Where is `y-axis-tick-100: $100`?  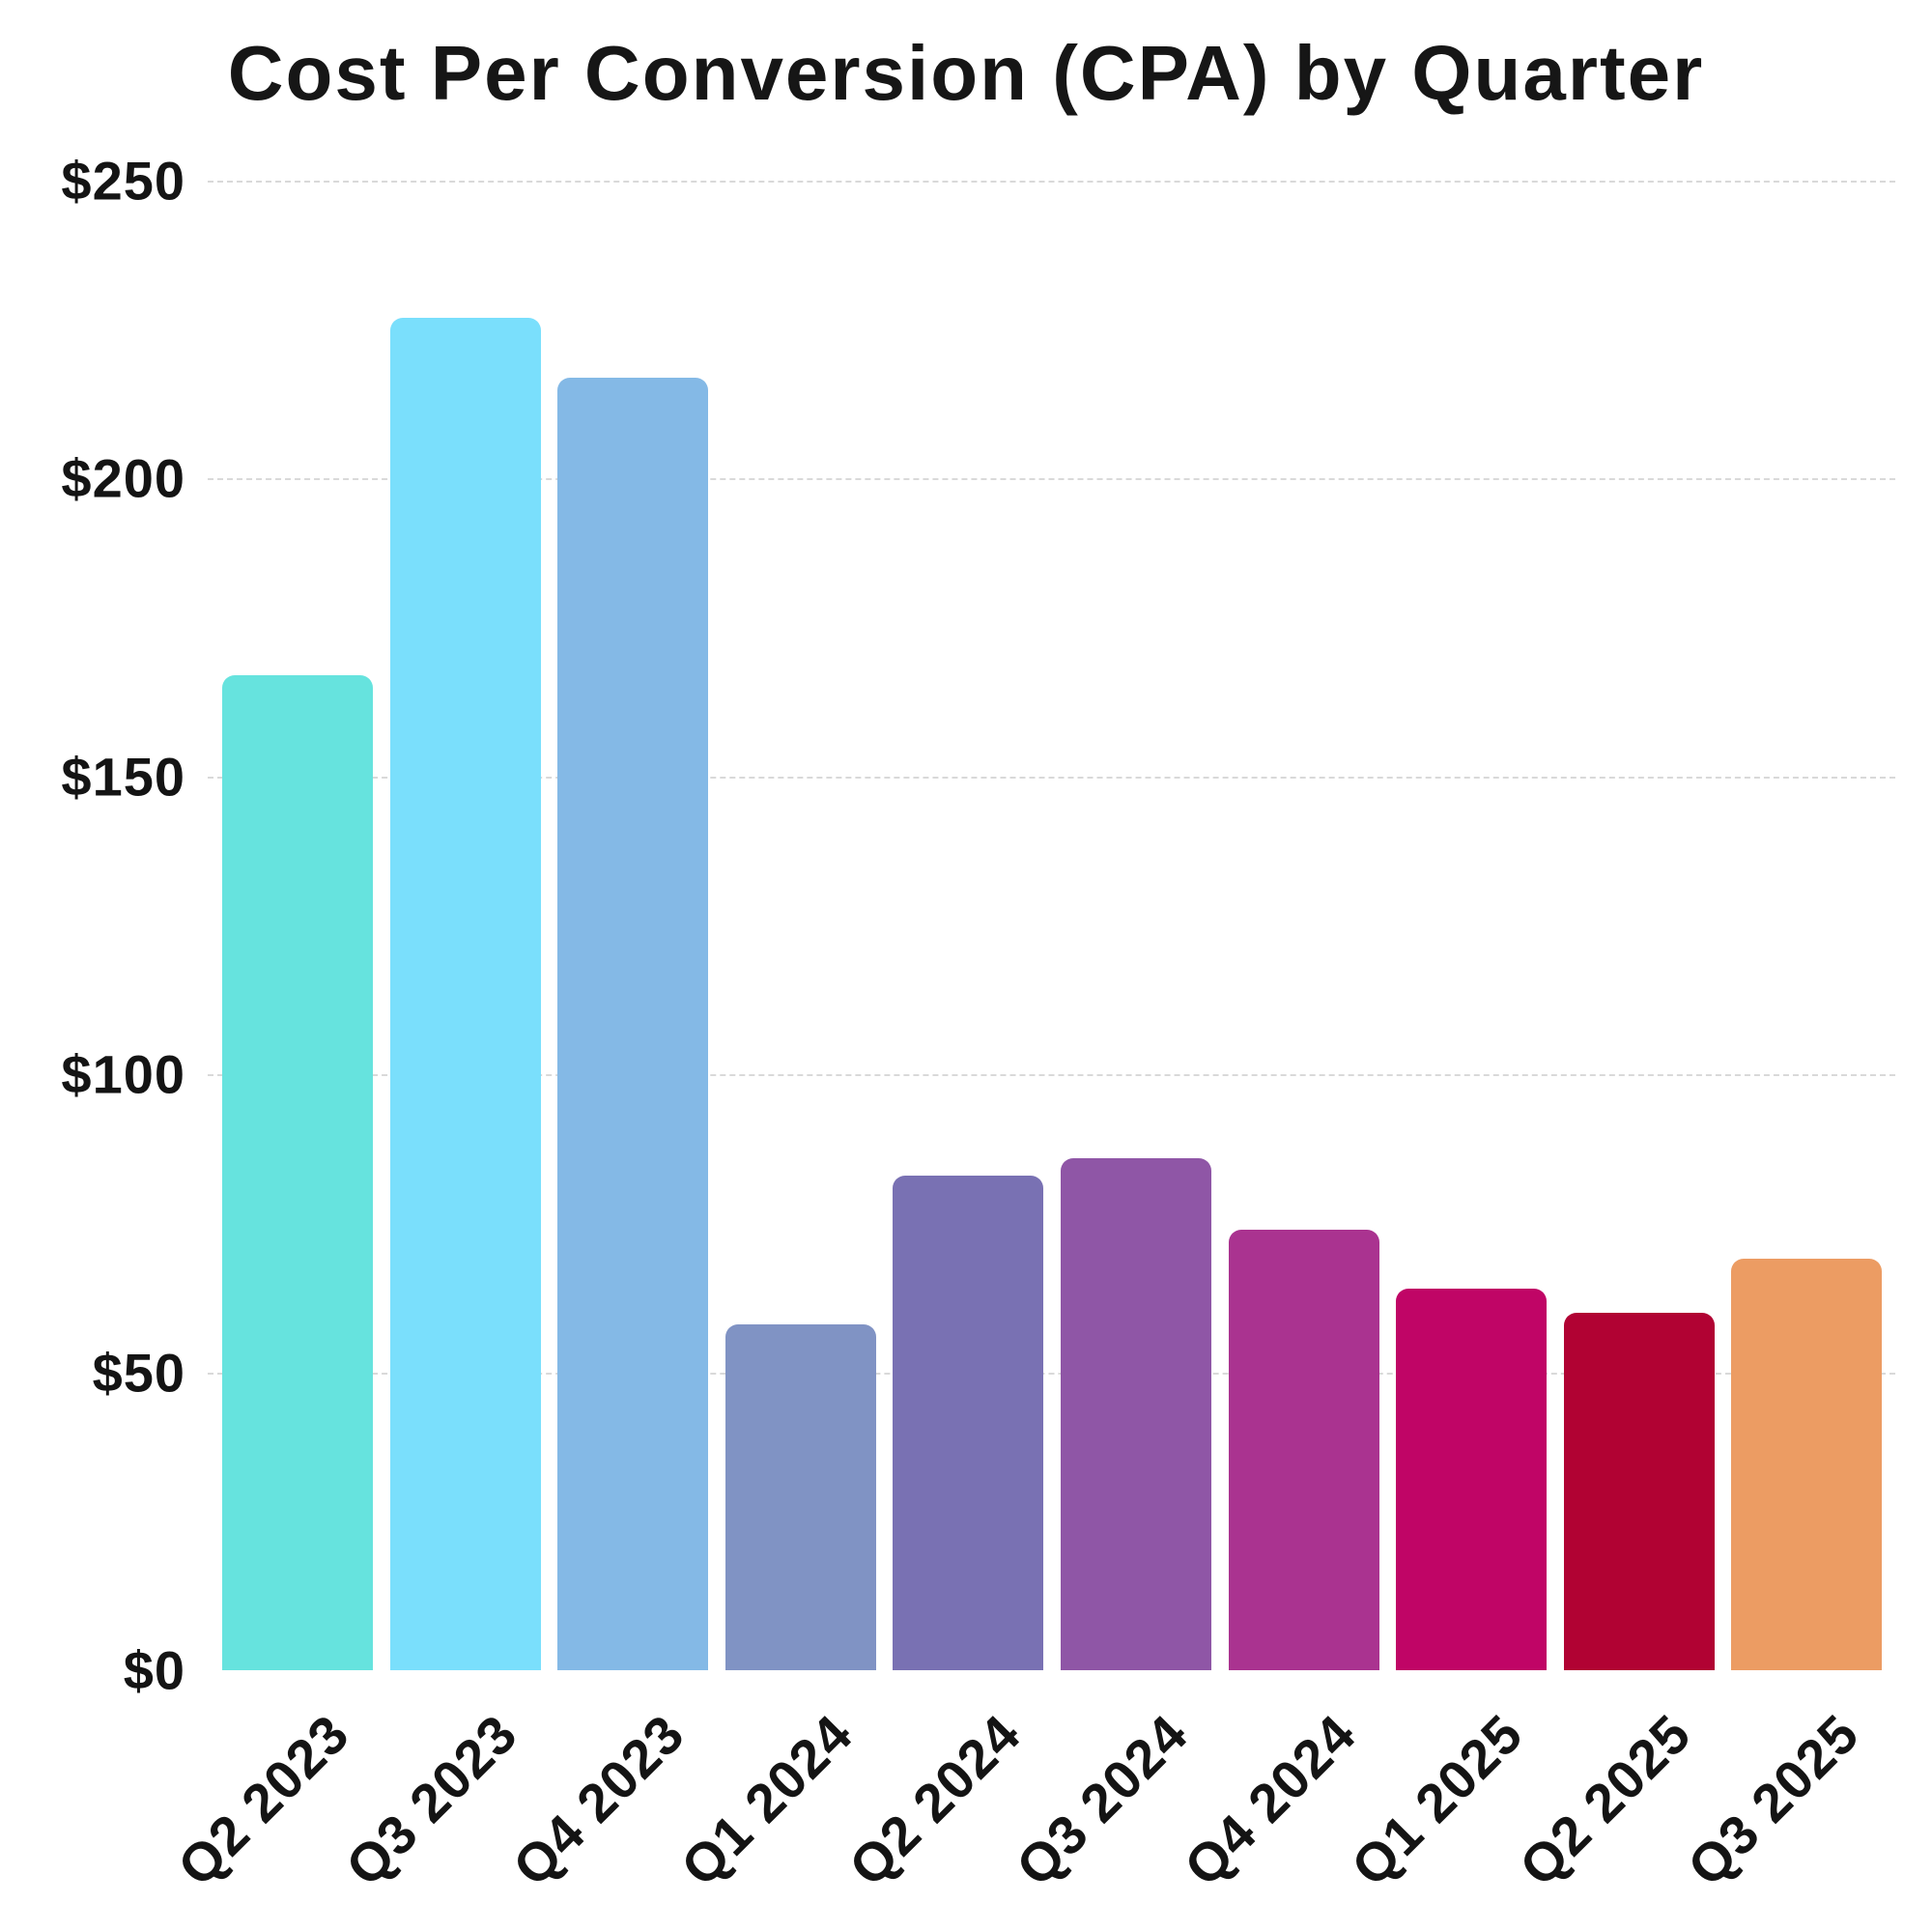 y-axis-tick-100: $100 is located at coordinates (123, 1074).